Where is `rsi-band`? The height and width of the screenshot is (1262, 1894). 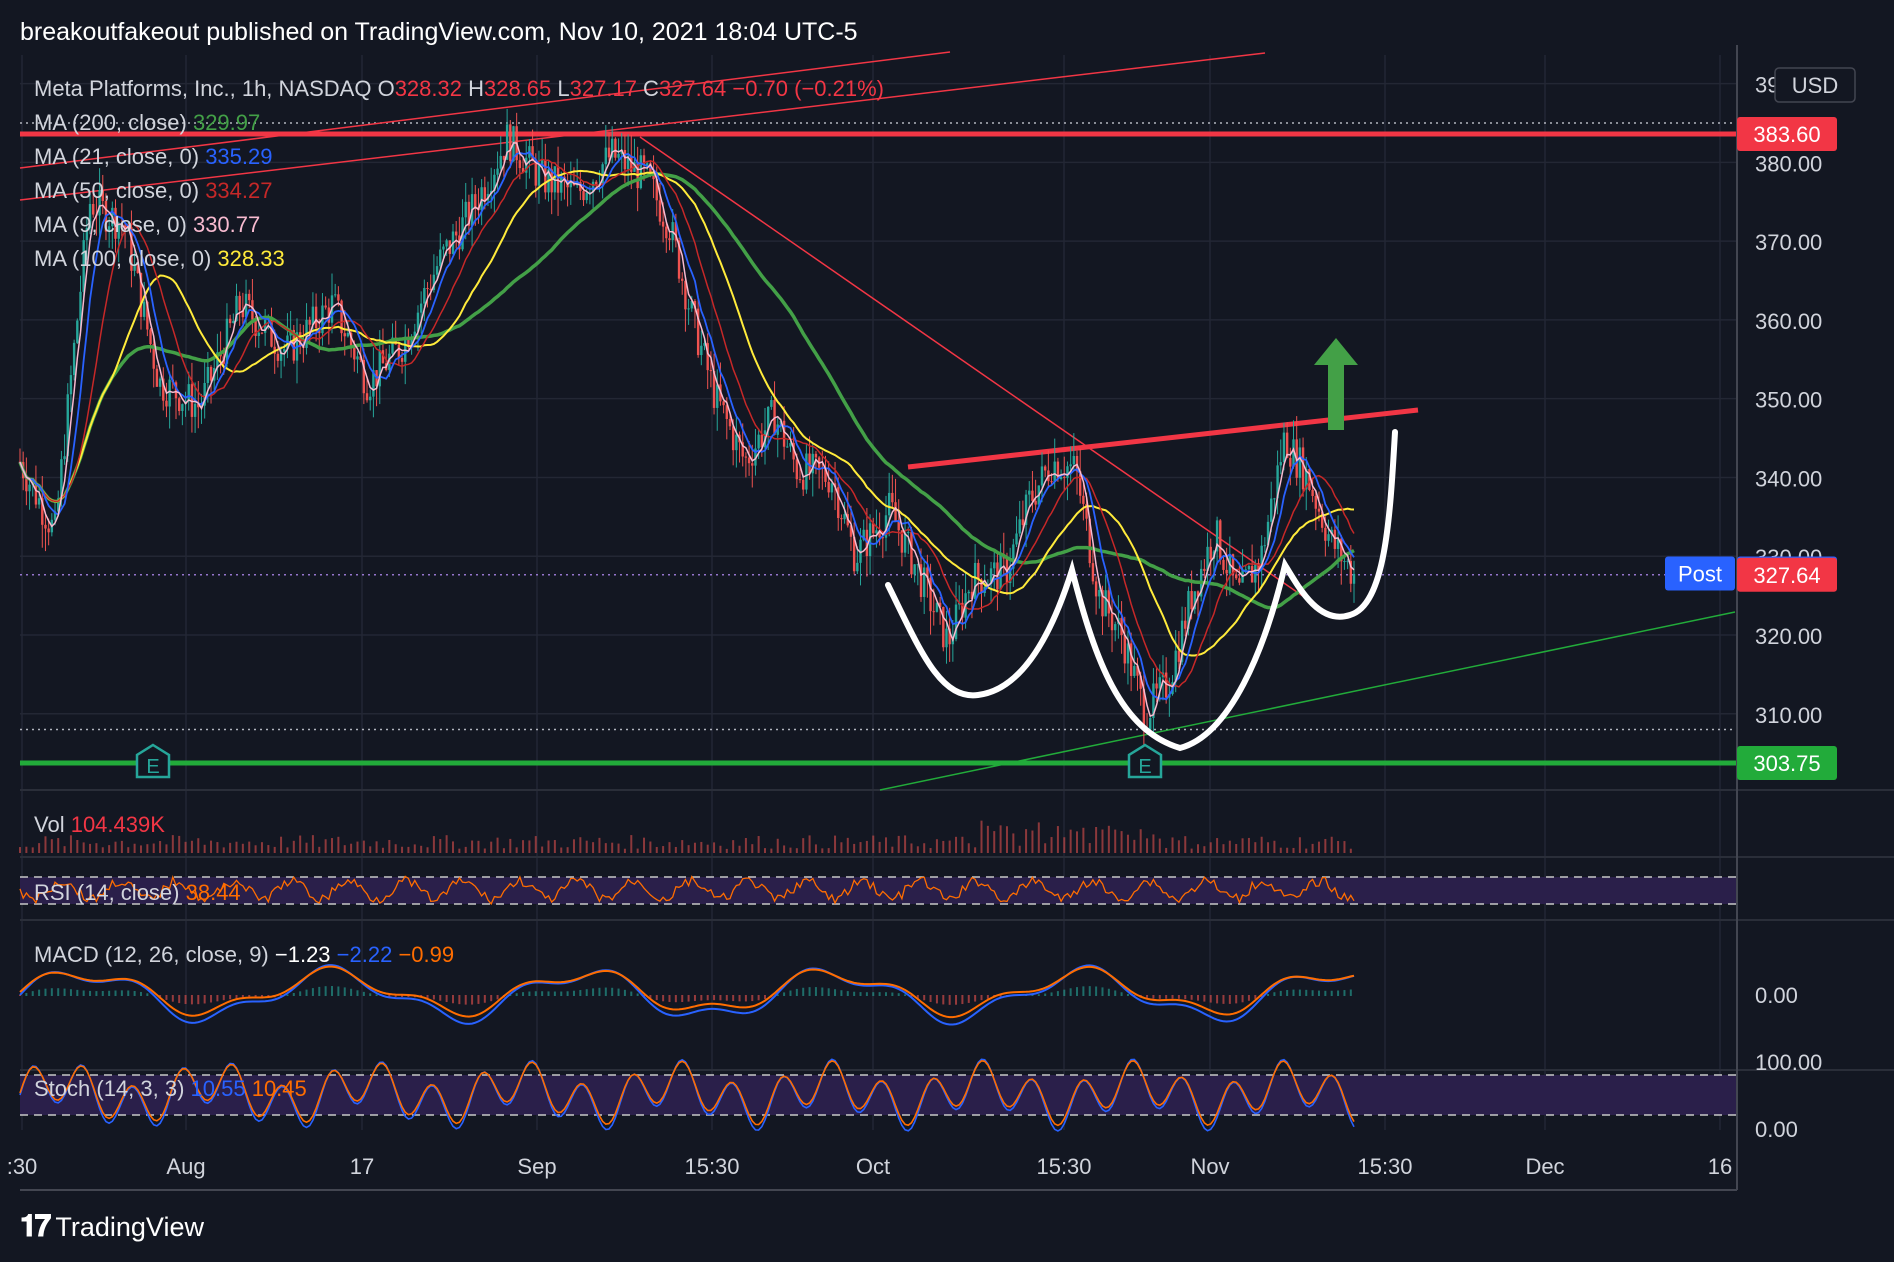
rsi-band is located at coordinates (878, 890).